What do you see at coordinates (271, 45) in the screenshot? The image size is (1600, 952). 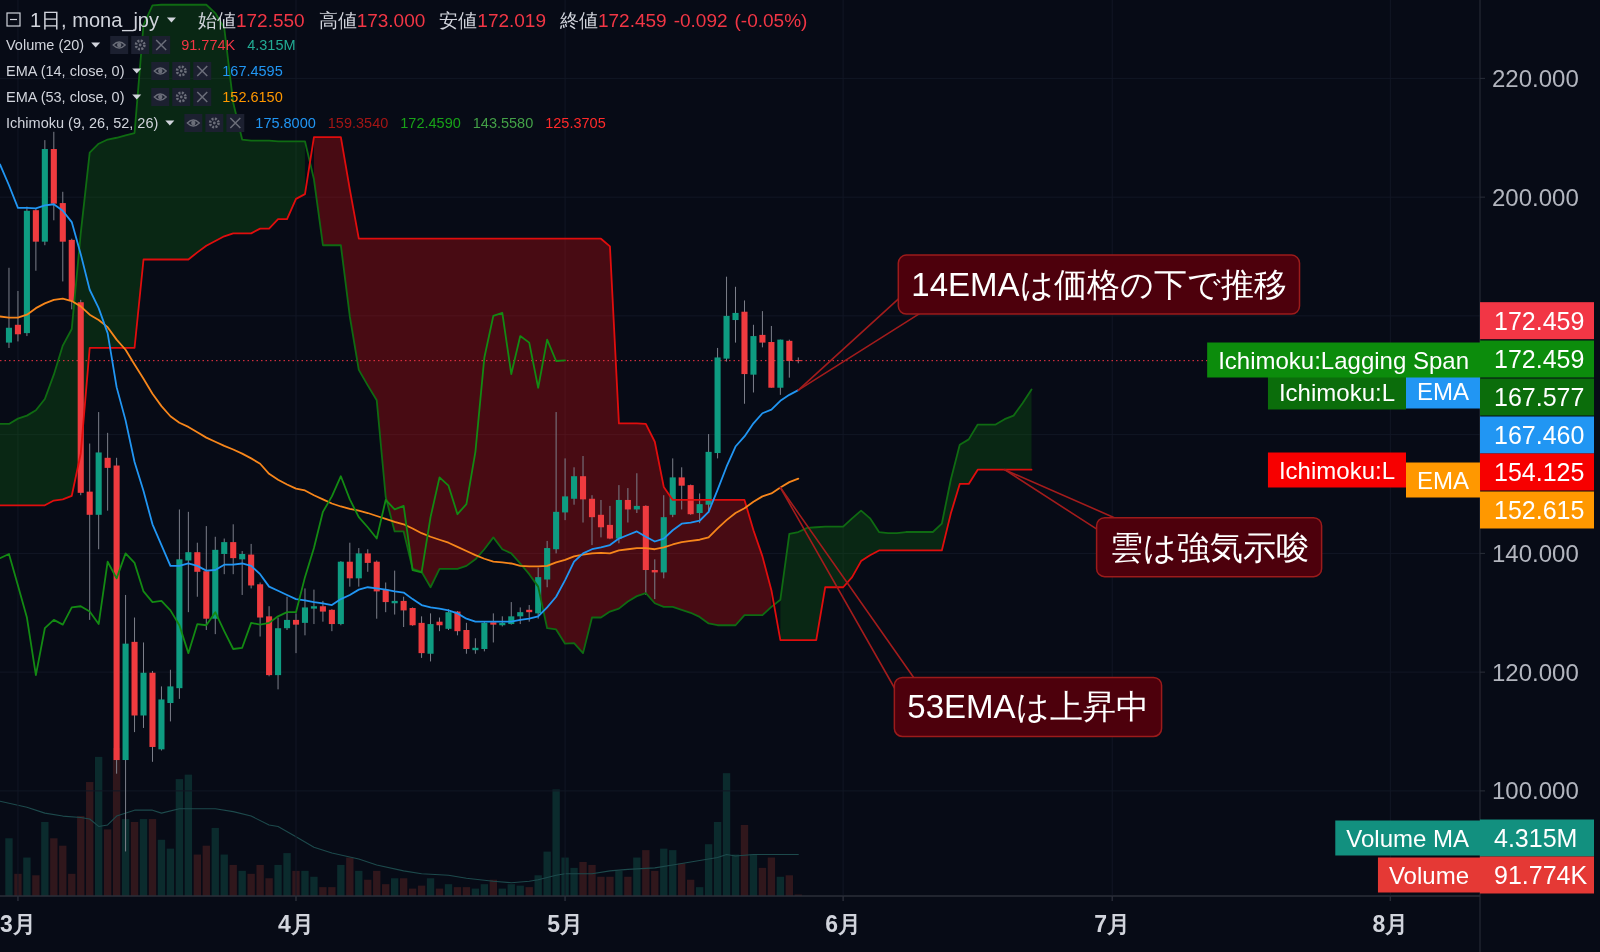 I see `annotation: 4.315M` at bounding box center [271, 45].